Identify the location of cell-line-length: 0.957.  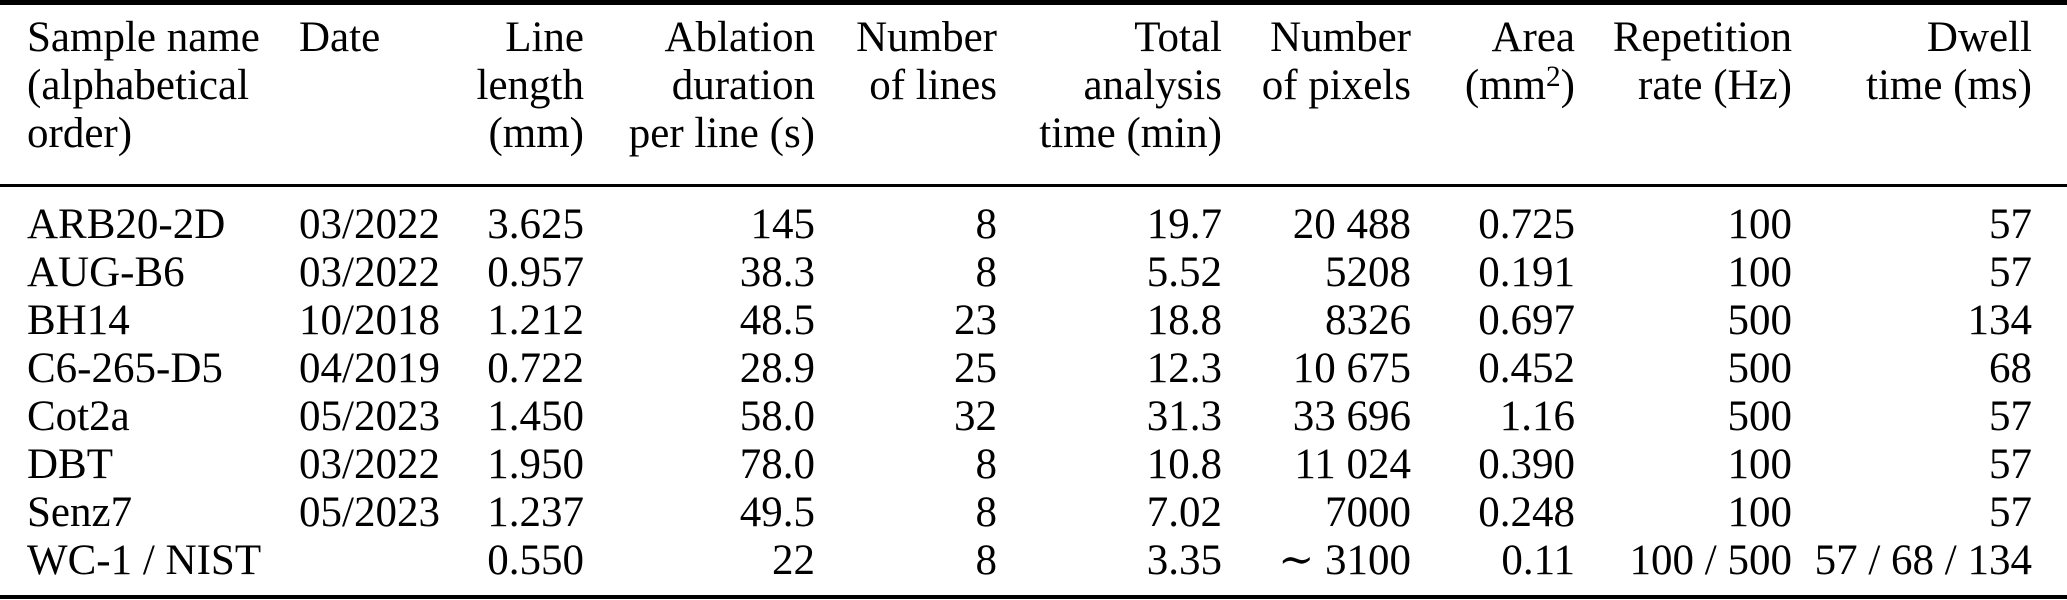
(535, 272).